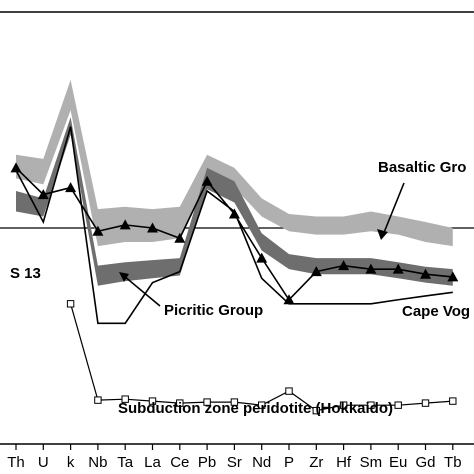 Image resolution: width=474 pixels, height=474 pixels. What do you see at coordinates (261, 462) in the screenshot?
I see `x-tick-label-Nd: Nd` at bounding box center [261, 462].